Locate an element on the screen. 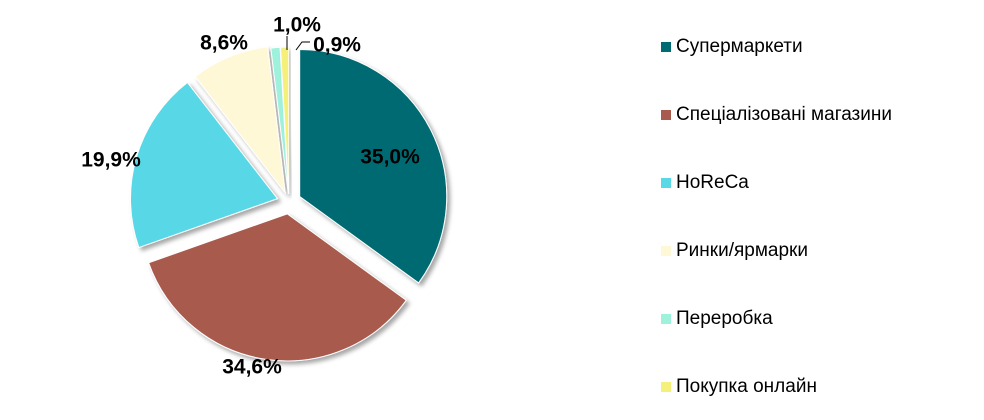  legend-swatch-horeca is located at coordinates (666, 183).